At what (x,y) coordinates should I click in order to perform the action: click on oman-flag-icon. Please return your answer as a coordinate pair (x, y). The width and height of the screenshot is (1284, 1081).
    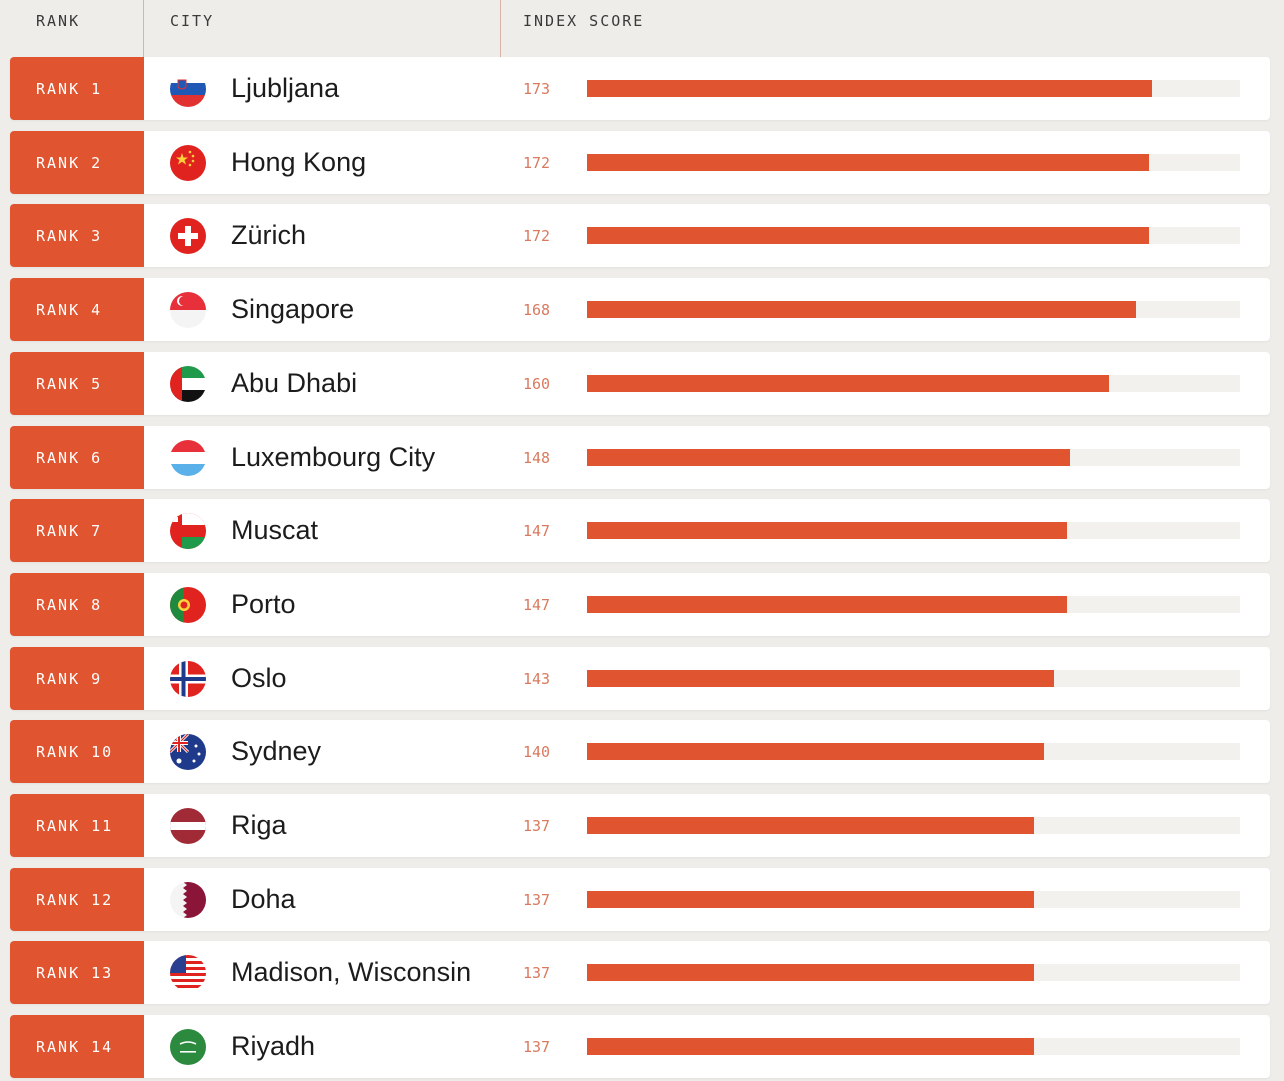
    Looking at the image, I should click on (188, 531).